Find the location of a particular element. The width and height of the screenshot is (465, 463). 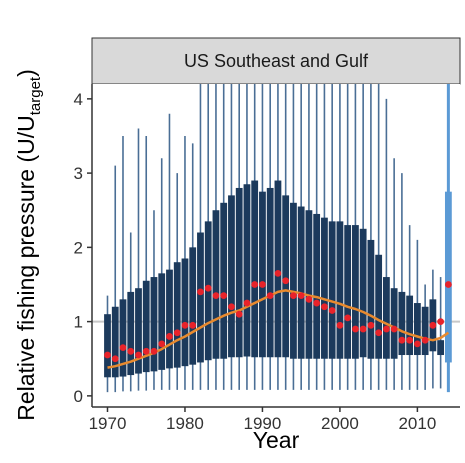

x-tick-label: 2000 is located at coordinates (340, 423).